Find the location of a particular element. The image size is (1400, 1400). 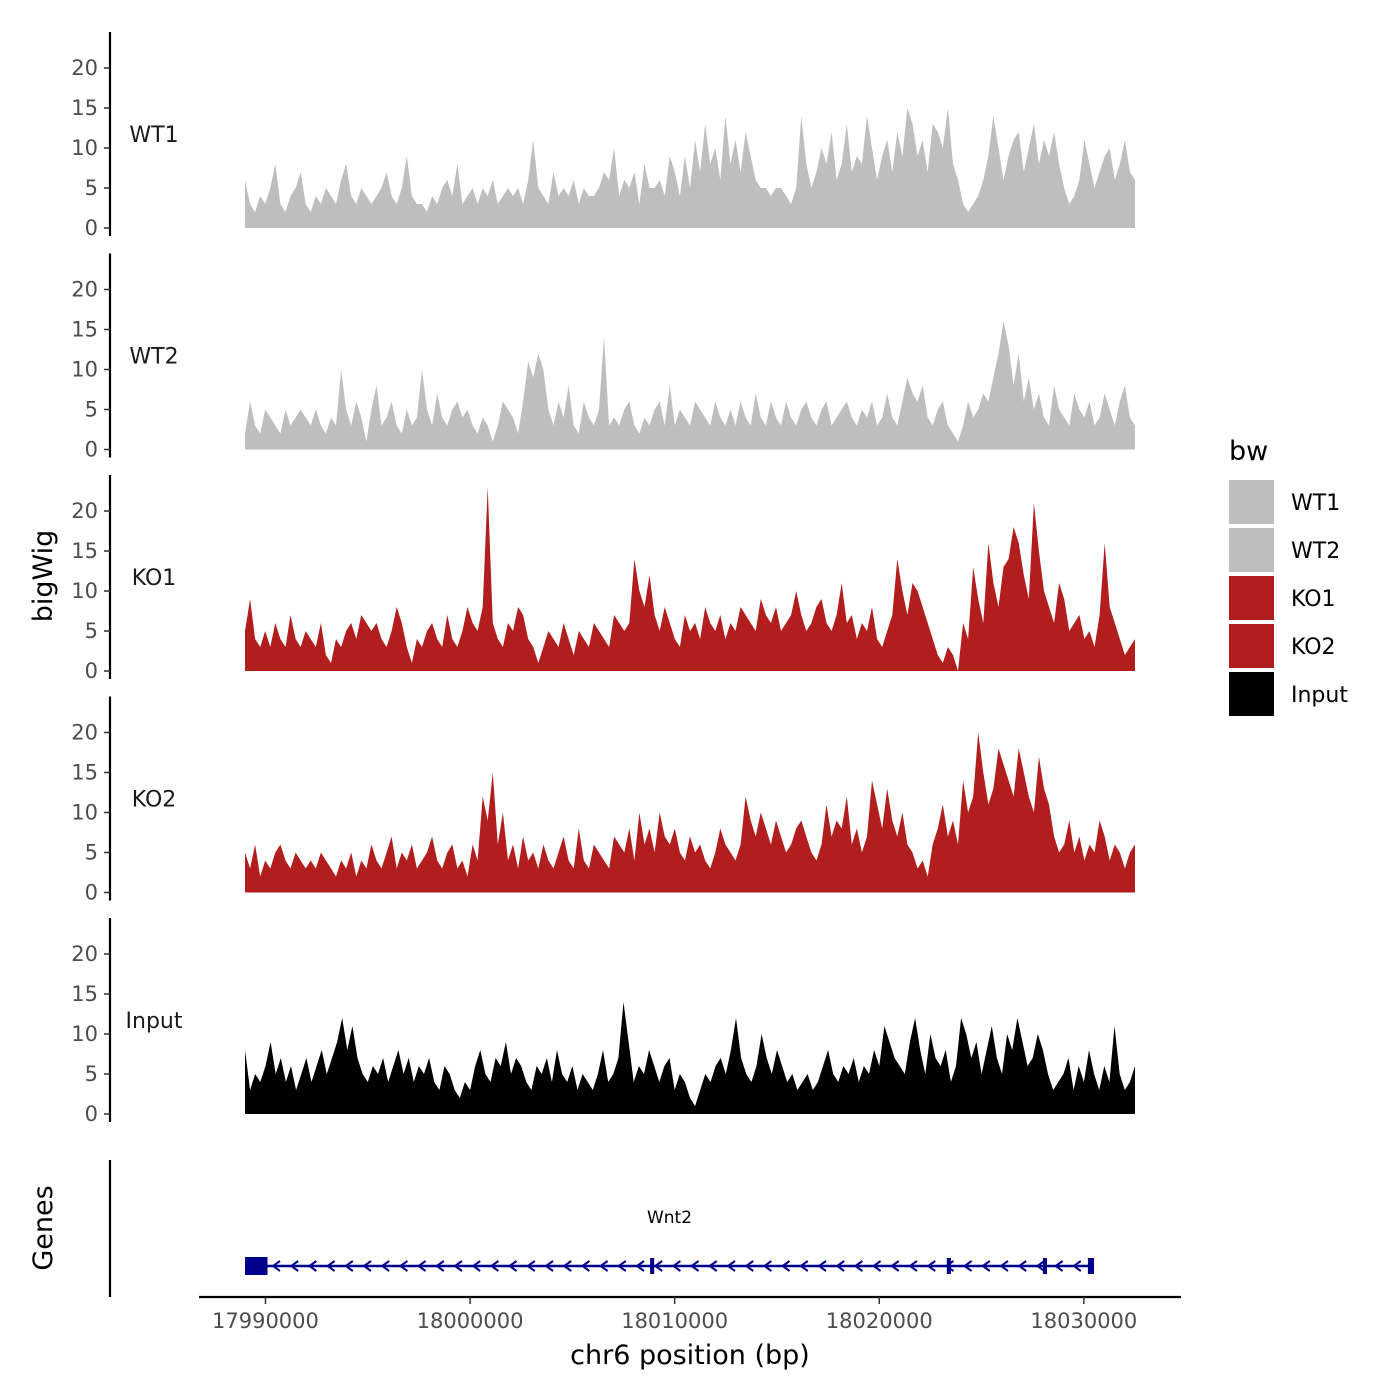

x-tick-label: 17990000 is located at coordinates (265, 1321).